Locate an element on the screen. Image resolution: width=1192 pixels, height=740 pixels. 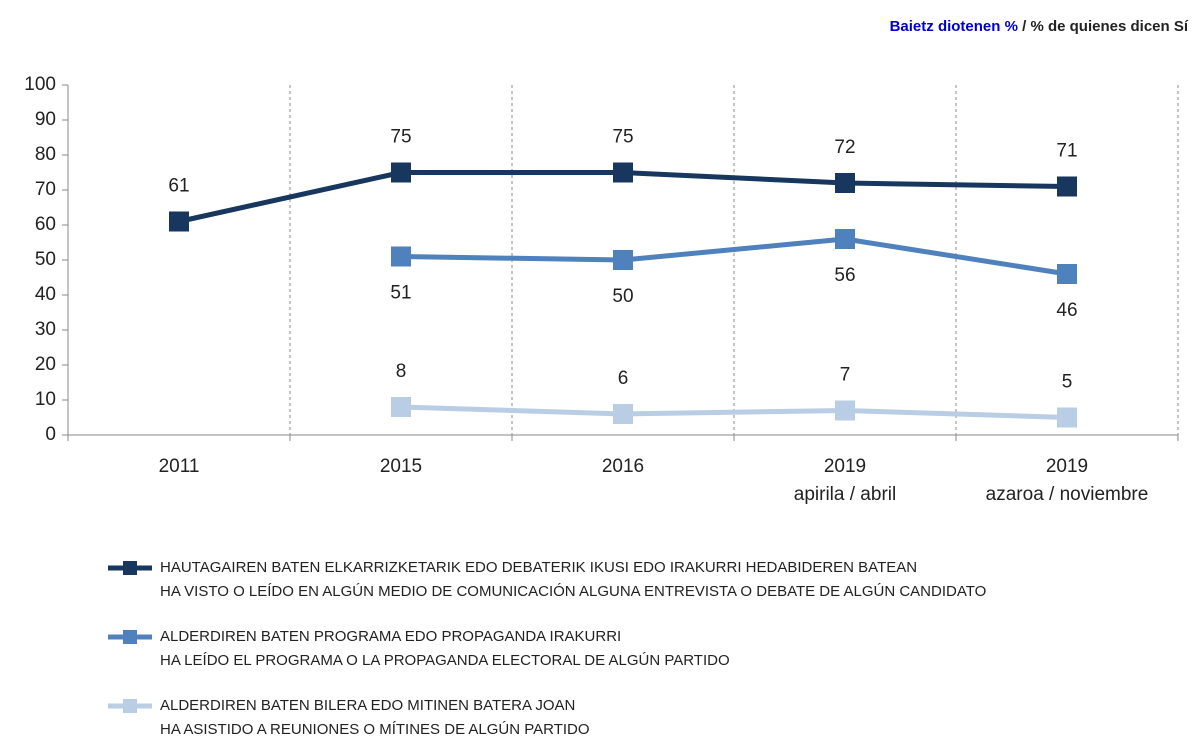
data-label: 8 is located at coordinates (401, 371).